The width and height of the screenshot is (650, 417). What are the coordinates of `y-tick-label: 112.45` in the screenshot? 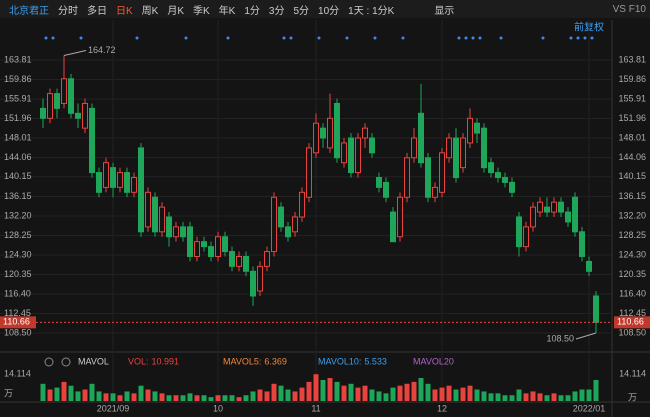 It's located at (632, 313).